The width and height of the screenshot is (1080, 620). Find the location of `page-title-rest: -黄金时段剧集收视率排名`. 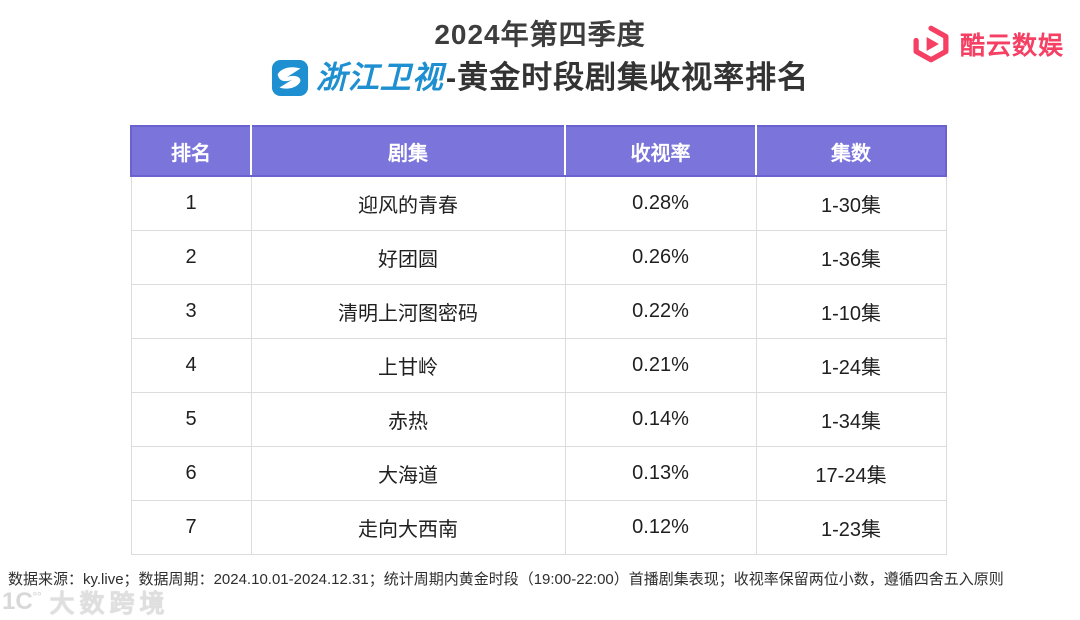

page-title-rest: -黄金时段剧集收视率排名 is located at coordinates (627, 77).